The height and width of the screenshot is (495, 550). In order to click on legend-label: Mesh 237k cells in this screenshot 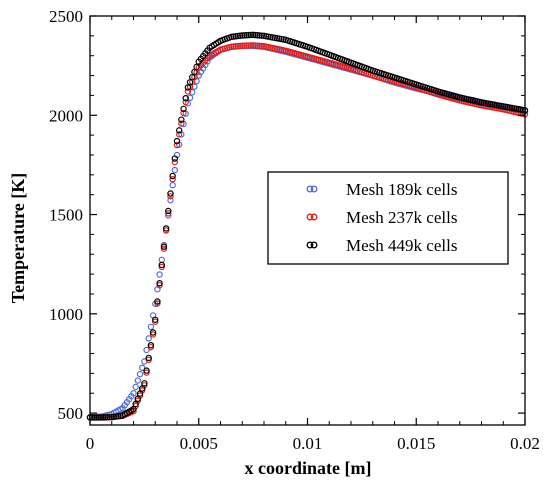, I will do `click(401, 217)`.